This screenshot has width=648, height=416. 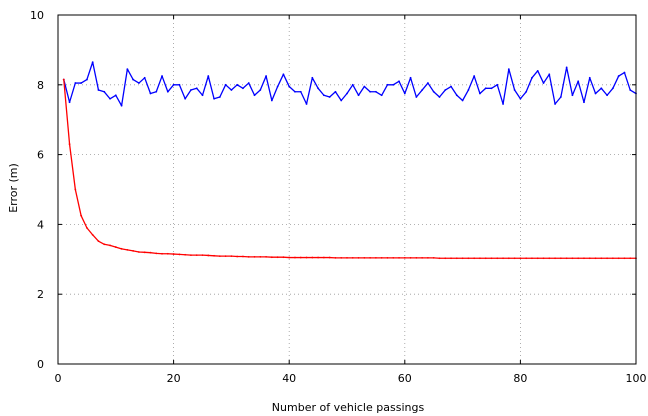 I want to click on x-tick-label: 40, so click(x=289, y=378).